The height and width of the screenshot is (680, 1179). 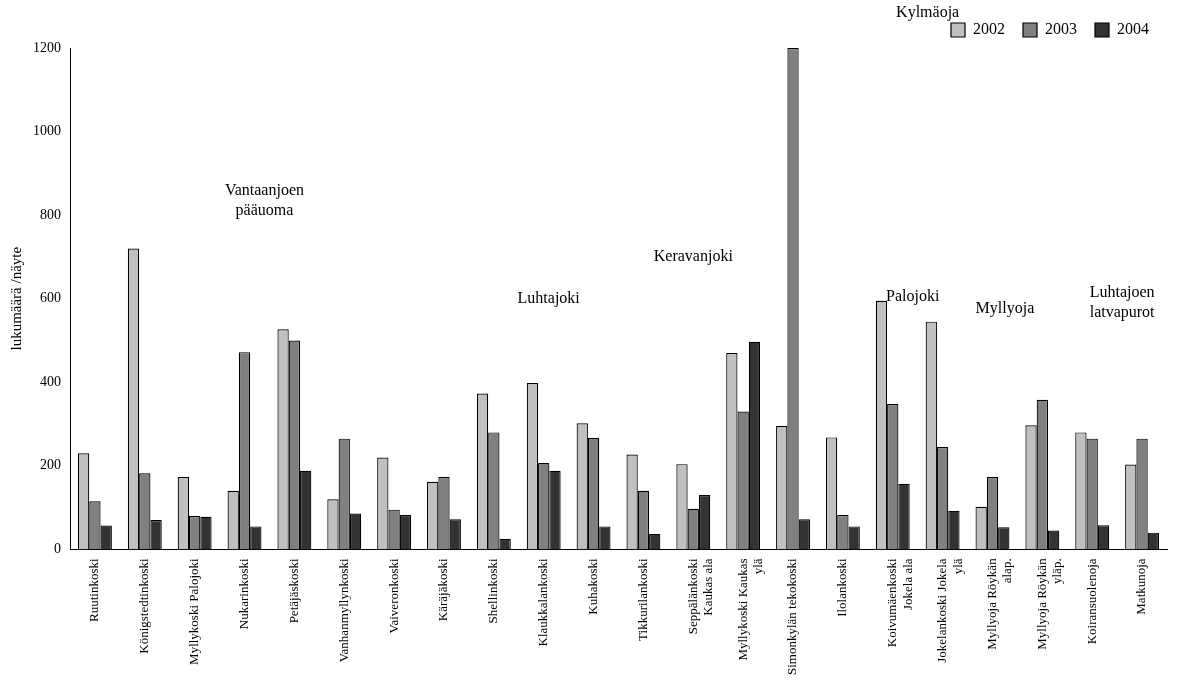 I want to click on x-tick-label: Vanhanmyllynkoski, so click(x=343, y=610).